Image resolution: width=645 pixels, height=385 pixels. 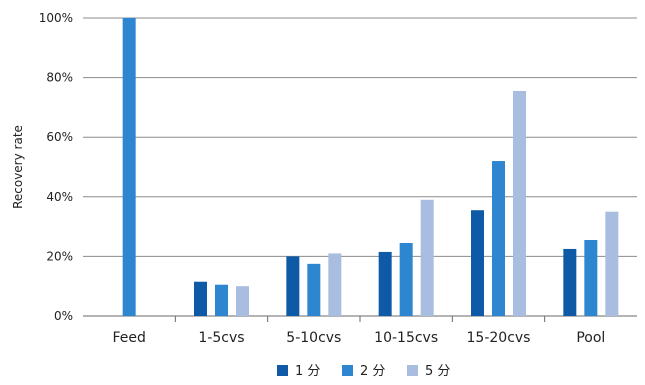 I want to click on legend-label-2: 2 分, so click(x=372, y=371).